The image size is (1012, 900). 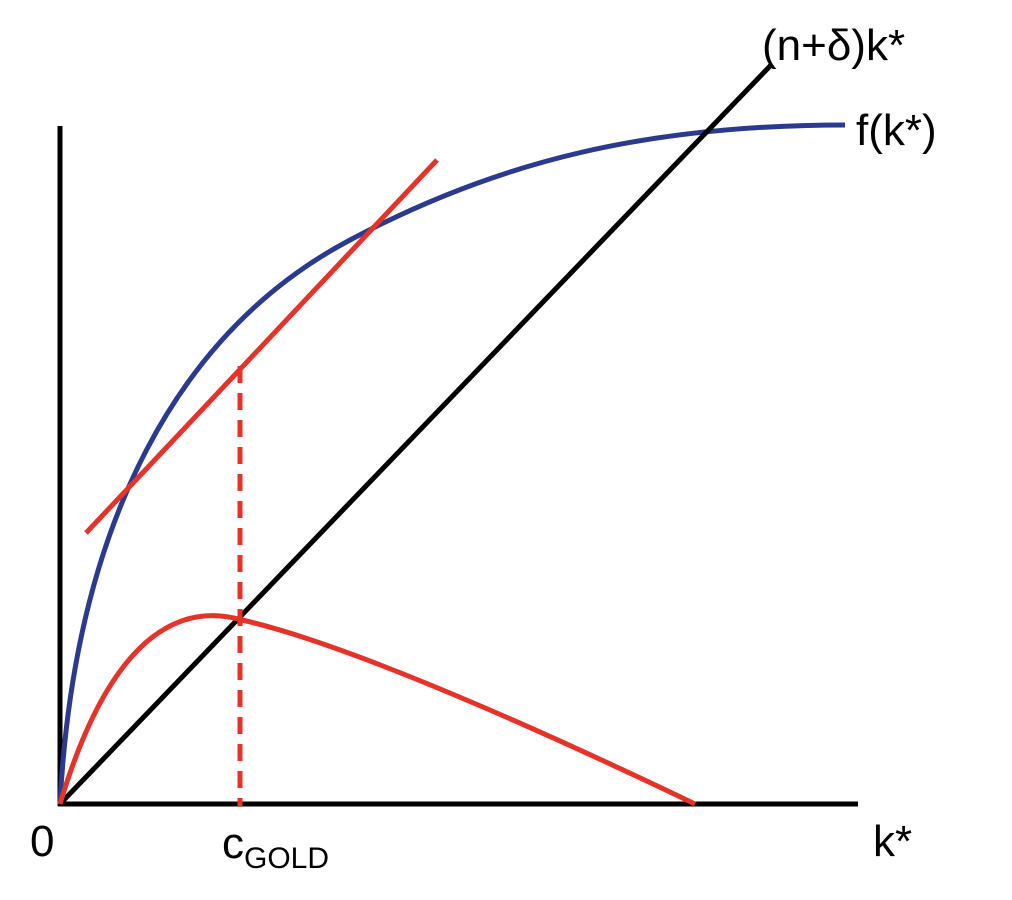 I want to click on origin-label: 0, so click(x=42, y=841).